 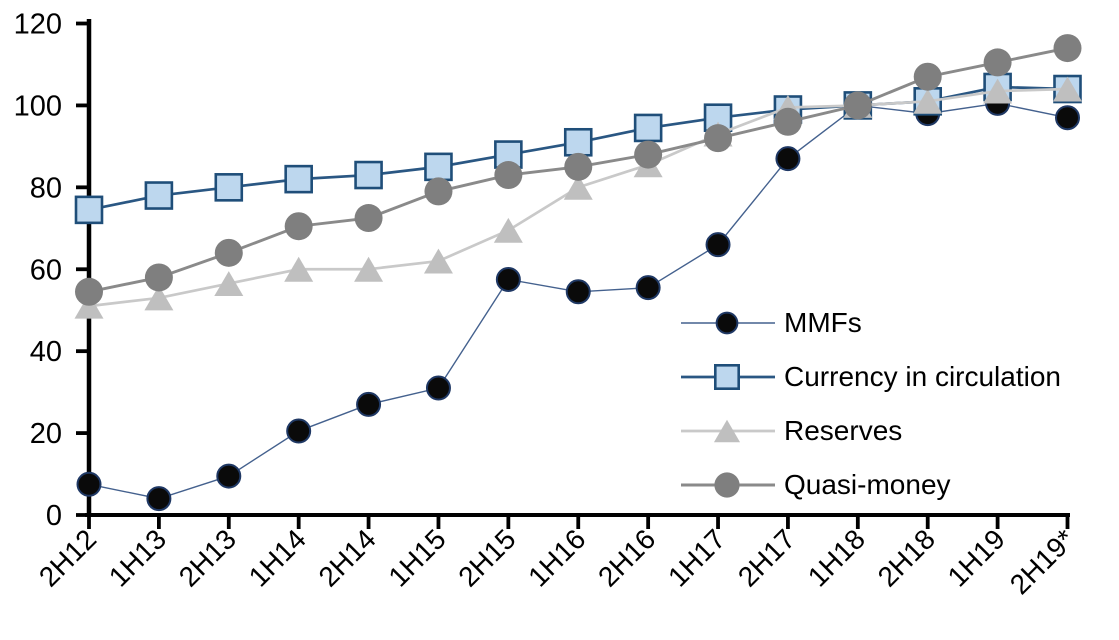 I want to click on reserves-legend-marker-icon, so click(x=728, y=431).